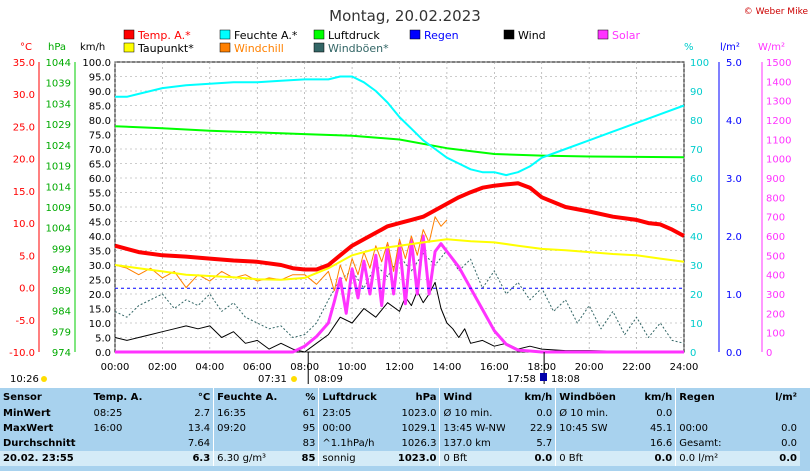 The height and width of the screenshot is (471, 810). I want to click on wind-tick-label: 30.0, so click(100, 266).